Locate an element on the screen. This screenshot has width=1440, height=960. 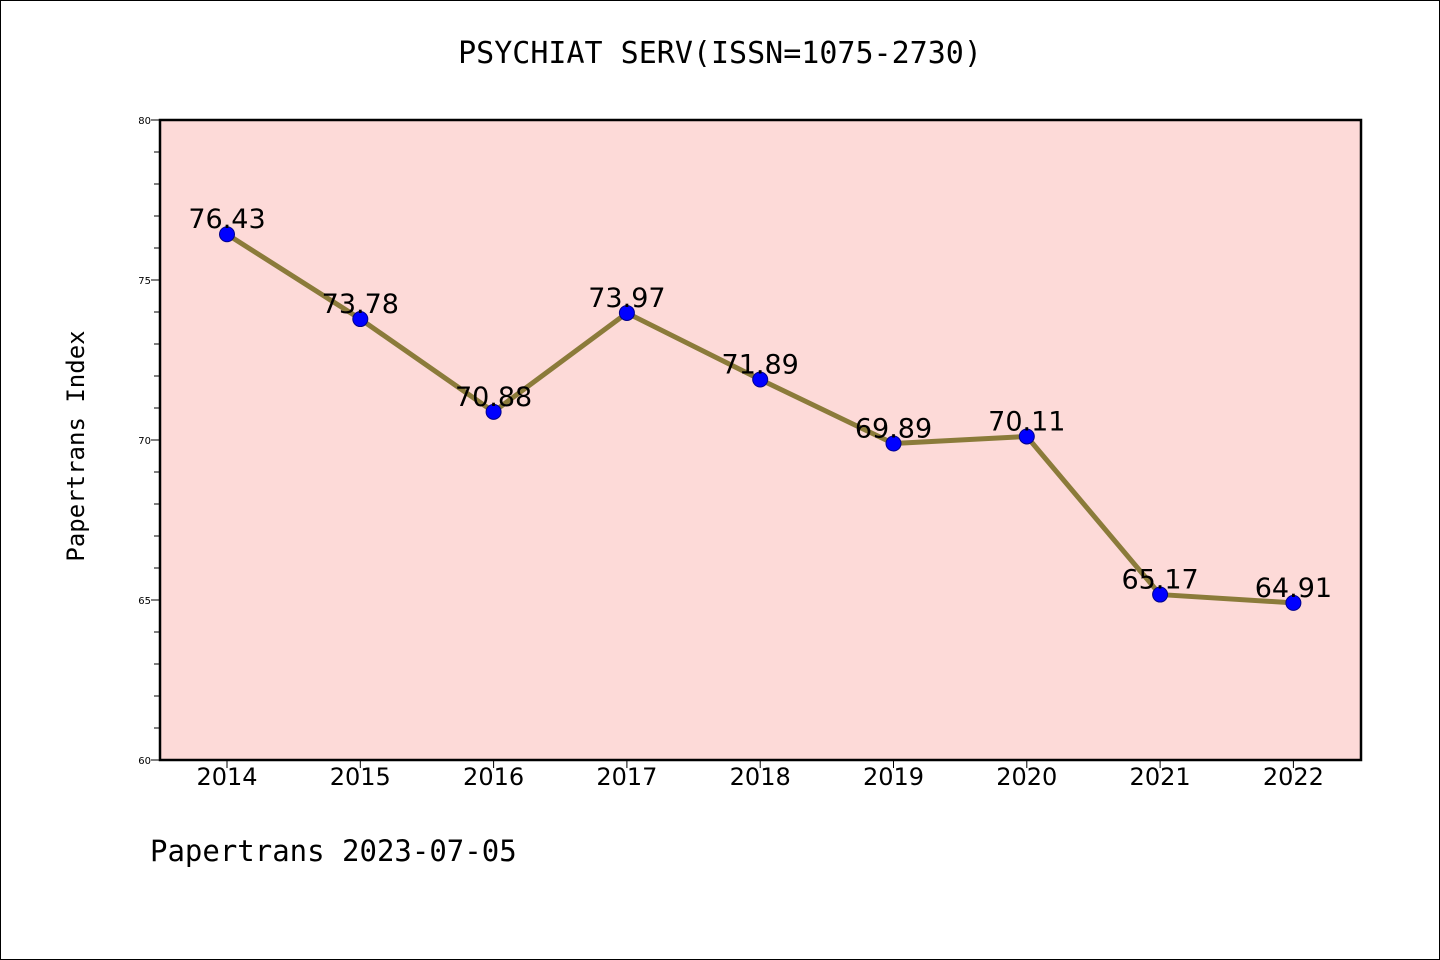
chart-title: PSYCHIAT SERV(ISSN=1075-2730) is located at coordinates (720, 53).